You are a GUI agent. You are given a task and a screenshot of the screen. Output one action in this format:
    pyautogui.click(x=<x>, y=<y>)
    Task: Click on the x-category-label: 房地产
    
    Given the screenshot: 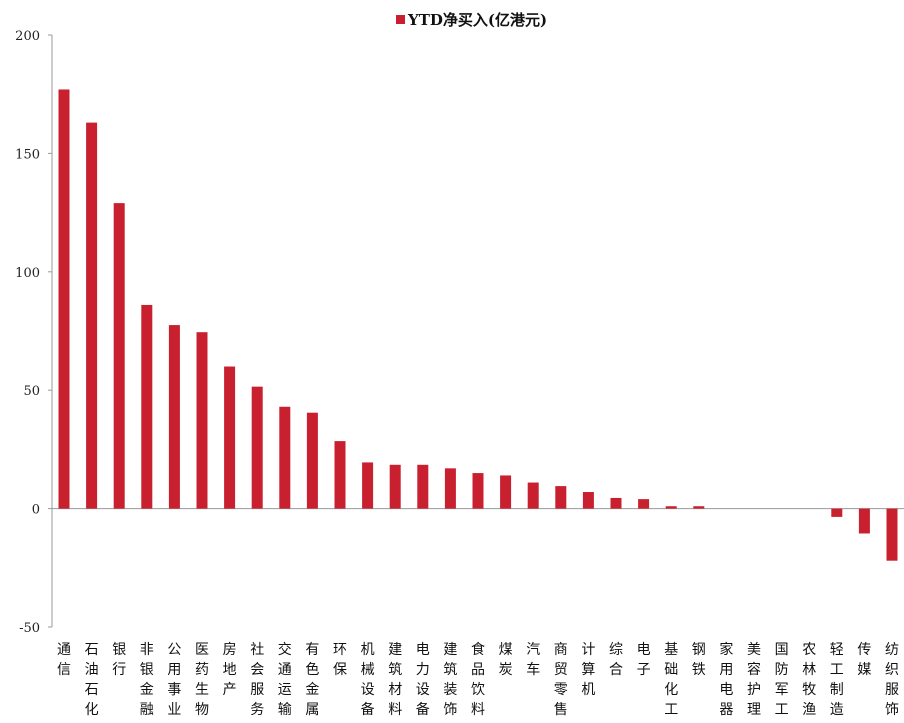 What is the action you would take?
    pyautogui.click(x=230, y=670)
    